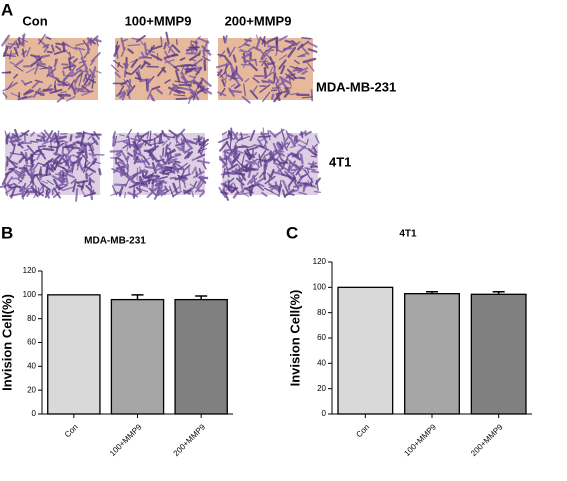 This screenshot has width=567, height=481. Describe the element at coordinates (420, 440) in the screenshot. I see `x-tick-label: 100+MMP9` at that location.